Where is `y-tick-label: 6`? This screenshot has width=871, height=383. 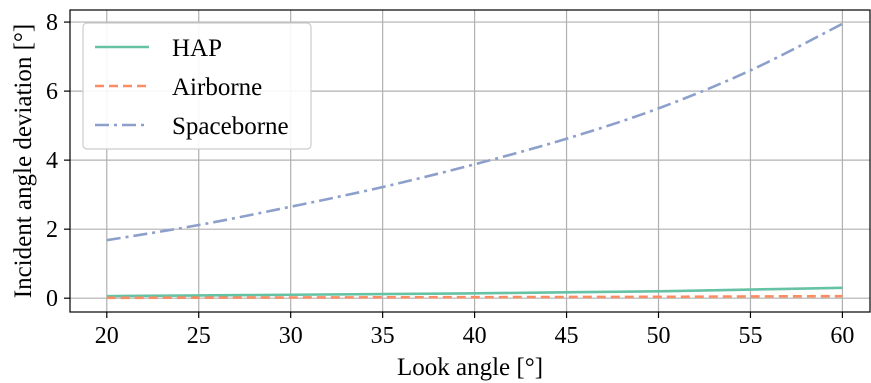 y-tick-label: 6 is located at coordinates (52, 92).